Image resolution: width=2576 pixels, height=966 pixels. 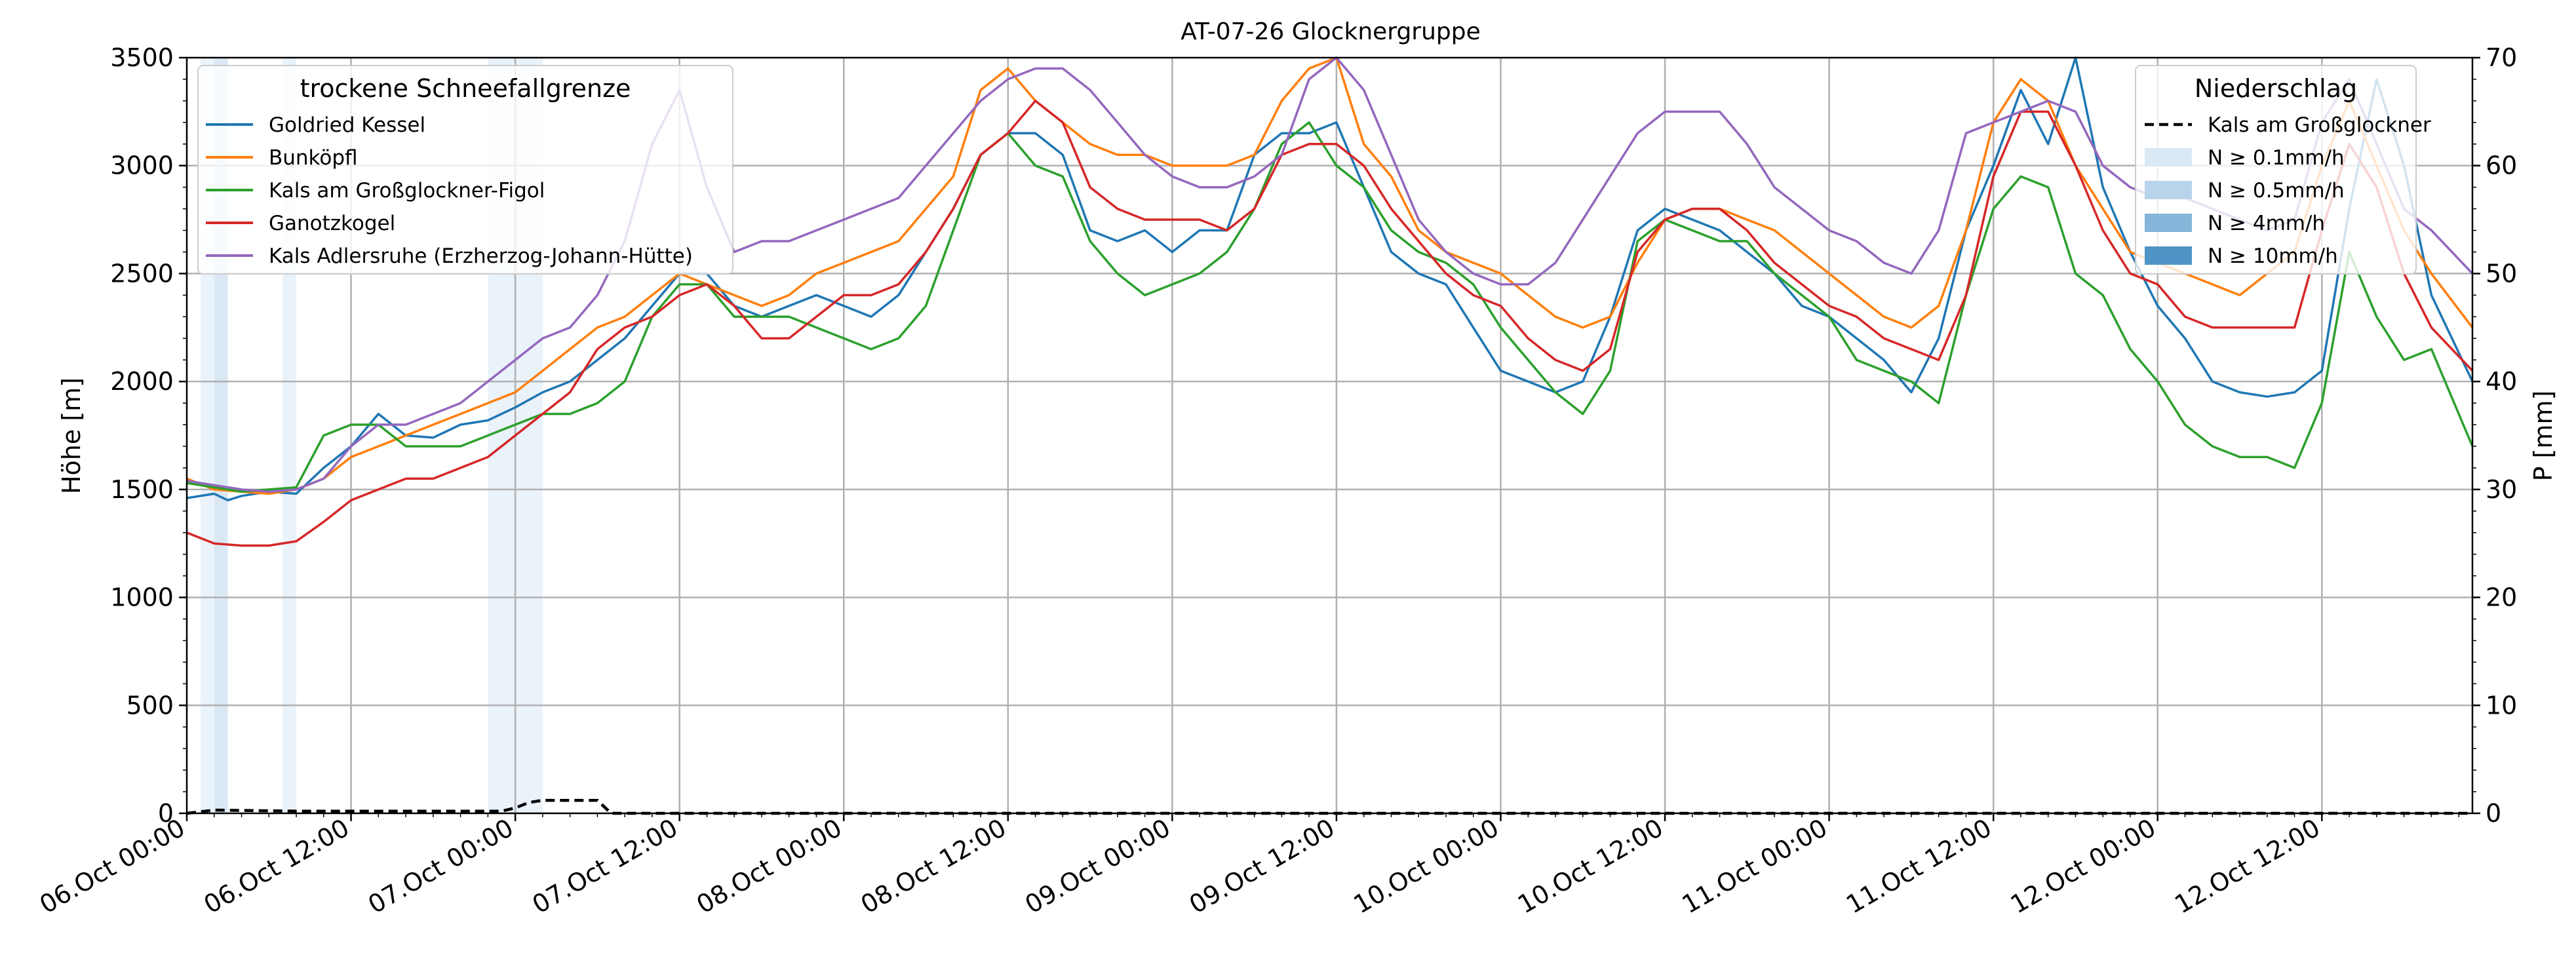 I want to click on legend-right-label-3: N ≥ 4mm/h, so click(x=2266, y=223).